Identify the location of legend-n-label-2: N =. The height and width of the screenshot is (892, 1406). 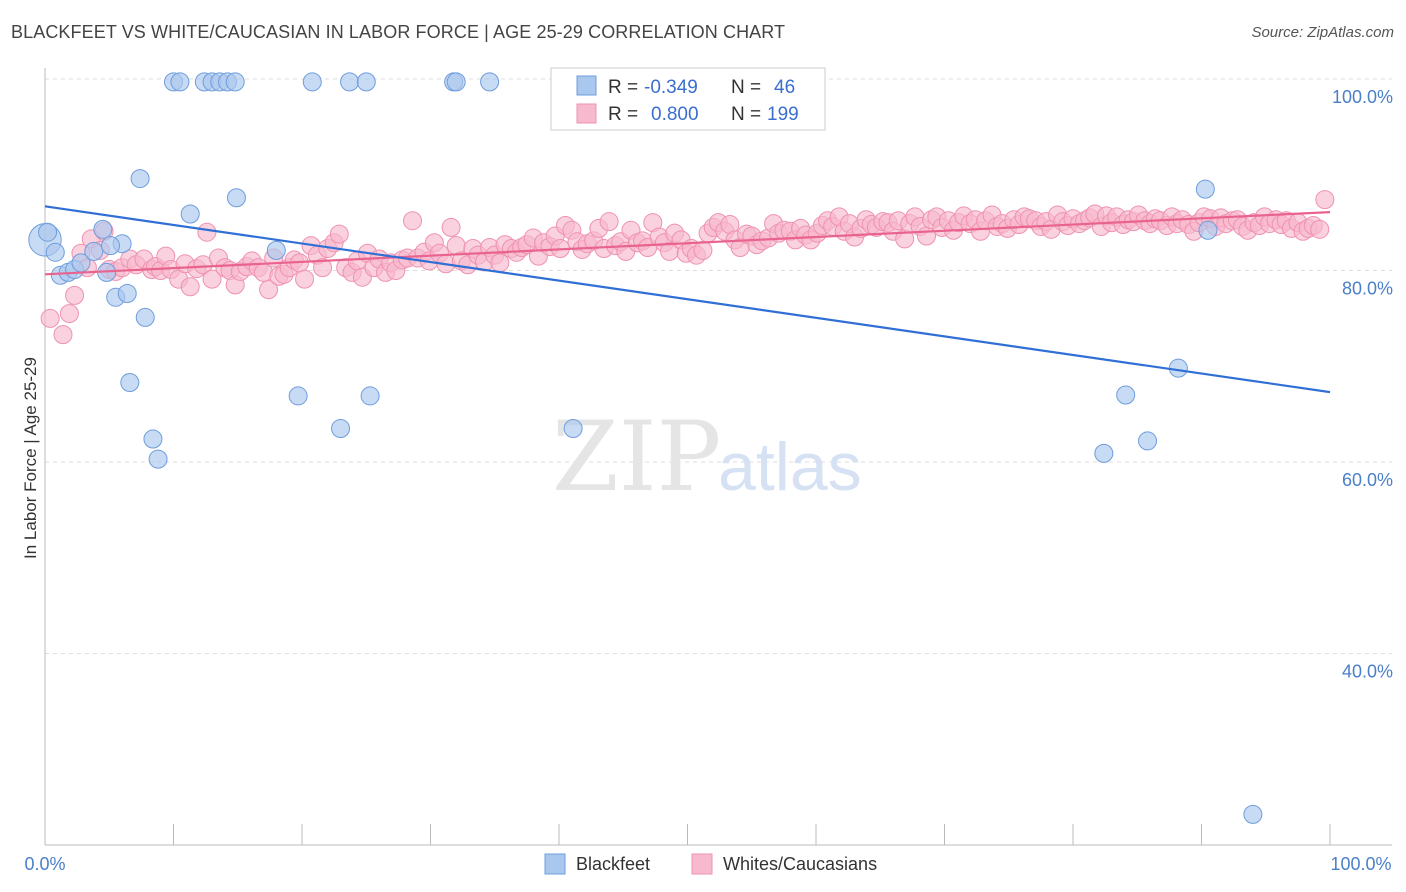
(746, 114).